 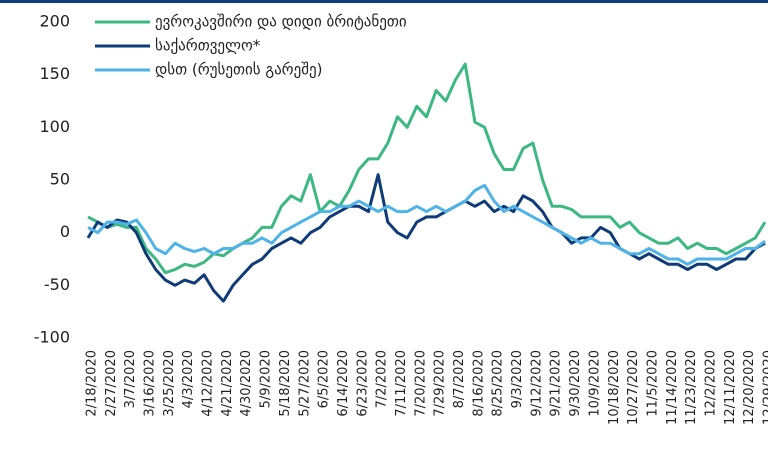 I want to click on y-tick-label: 0, so click(x=65, y=231).